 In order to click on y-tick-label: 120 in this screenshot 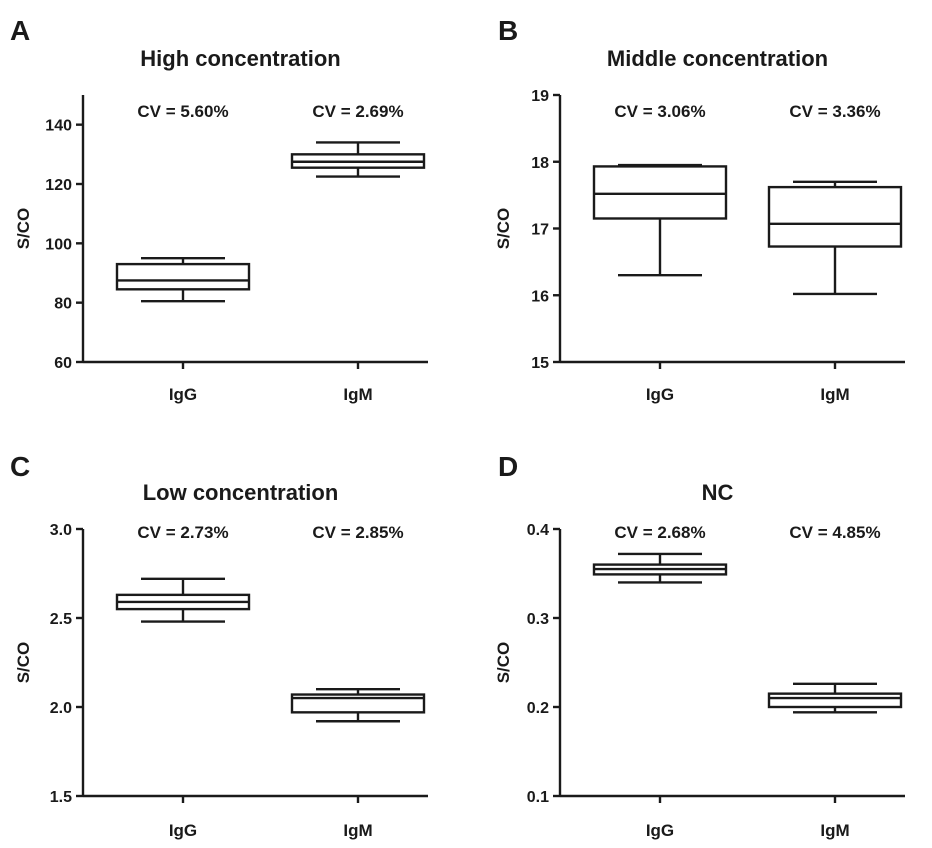, I will do `click(58, 185)`.